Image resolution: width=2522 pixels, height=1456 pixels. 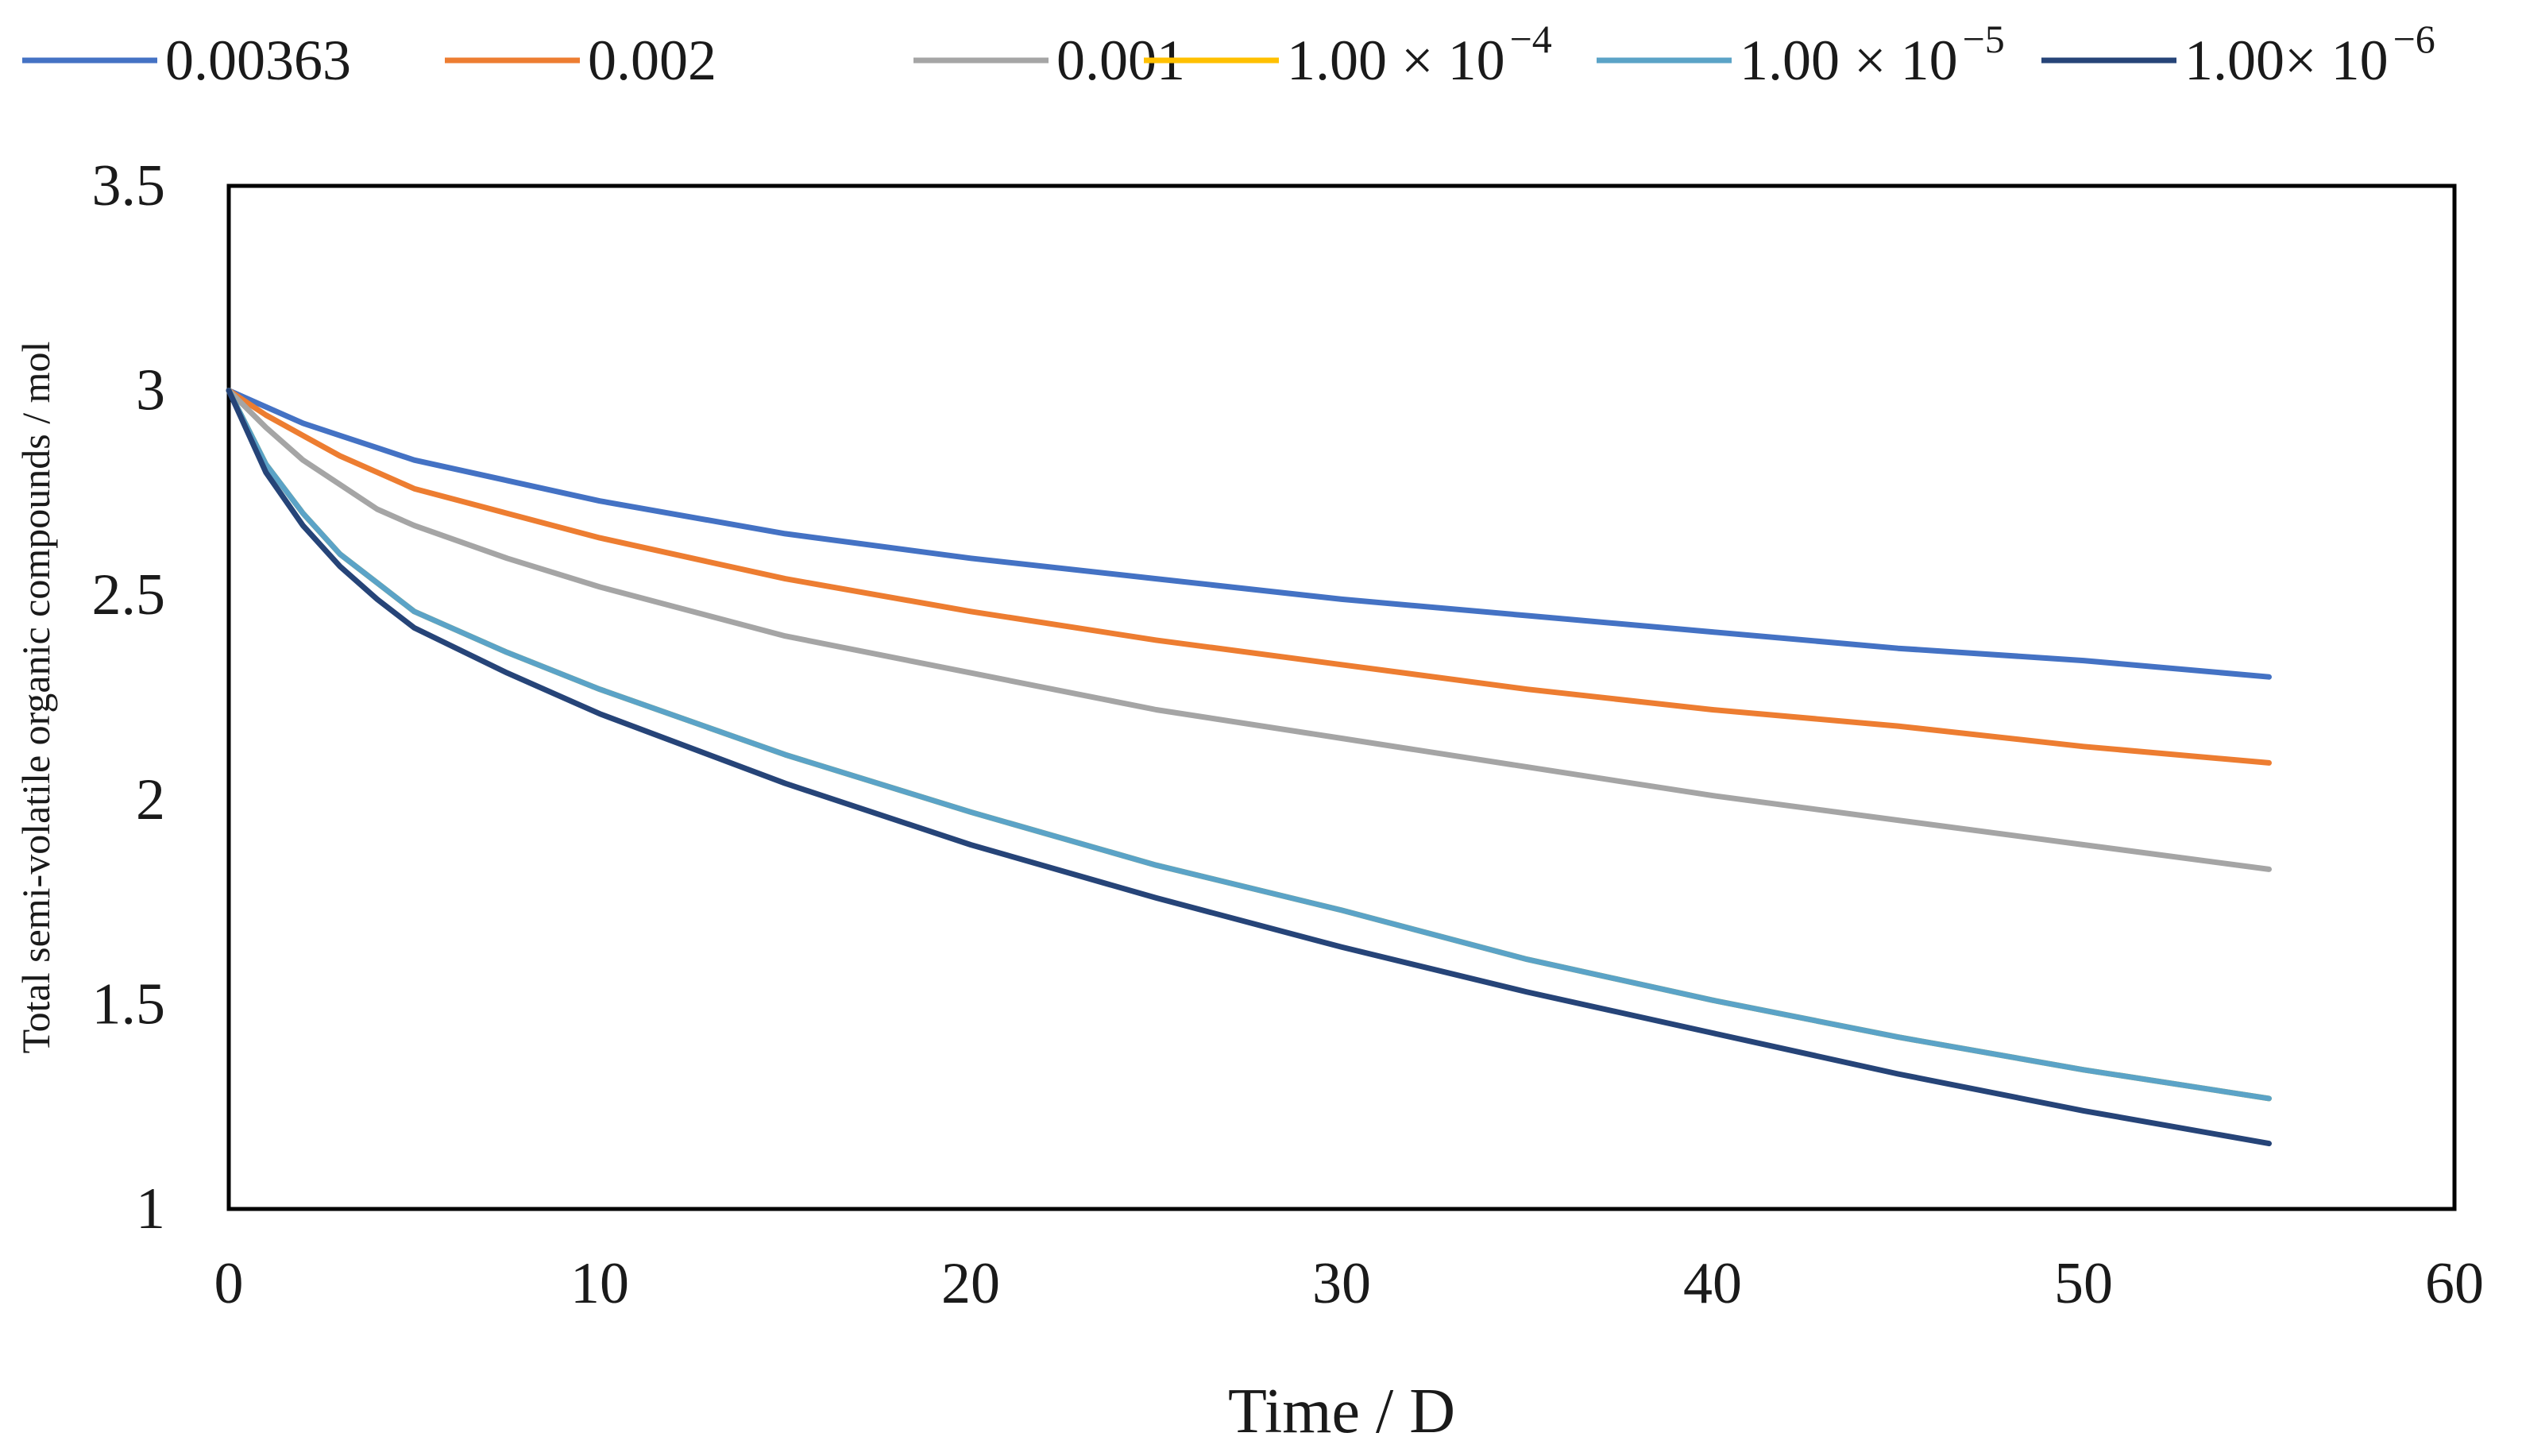 What do you see at coordinates (599, 1283) in the screenshot?
I see `x-tick-label: 10` at bounding box center [599, 1283].